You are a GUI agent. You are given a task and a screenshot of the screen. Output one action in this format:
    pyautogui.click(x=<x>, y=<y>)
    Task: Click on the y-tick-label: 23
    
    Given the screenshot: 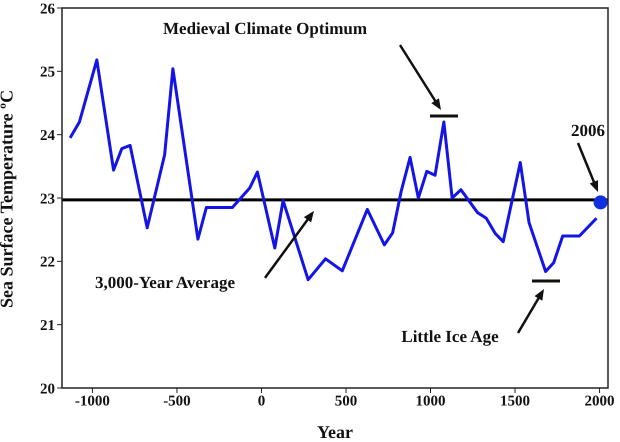 What is the action you would take?
    pyautogui.click(x=47, y=199)
    